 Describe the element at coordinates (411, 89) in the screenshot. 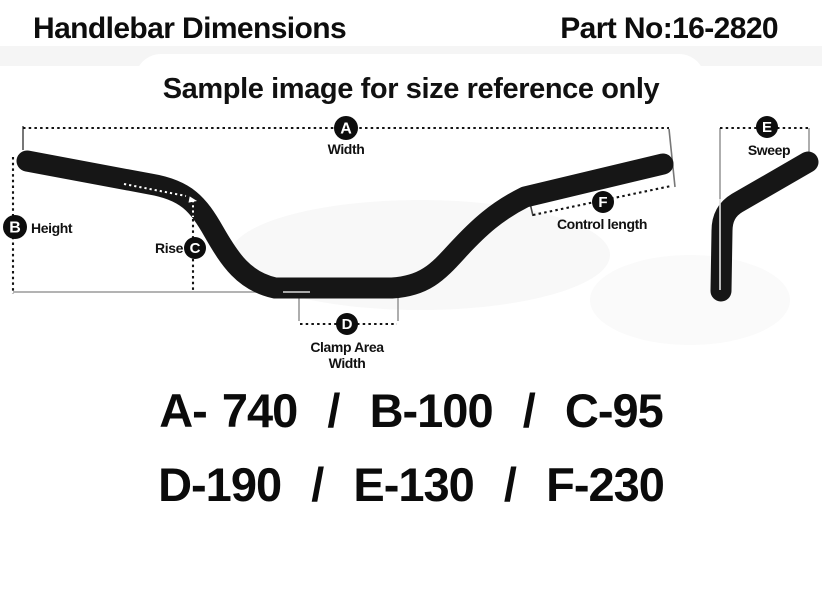

I see `sample-image-note: Sample image for size reference only` at that location.